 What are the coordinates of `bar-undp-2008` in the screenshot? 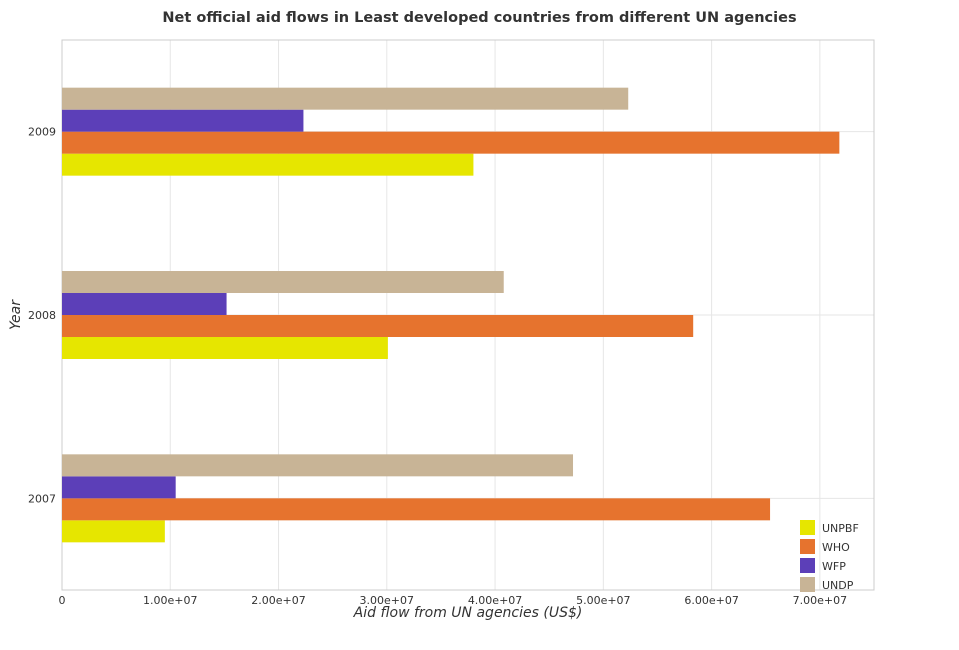 It's located at (283, 282).